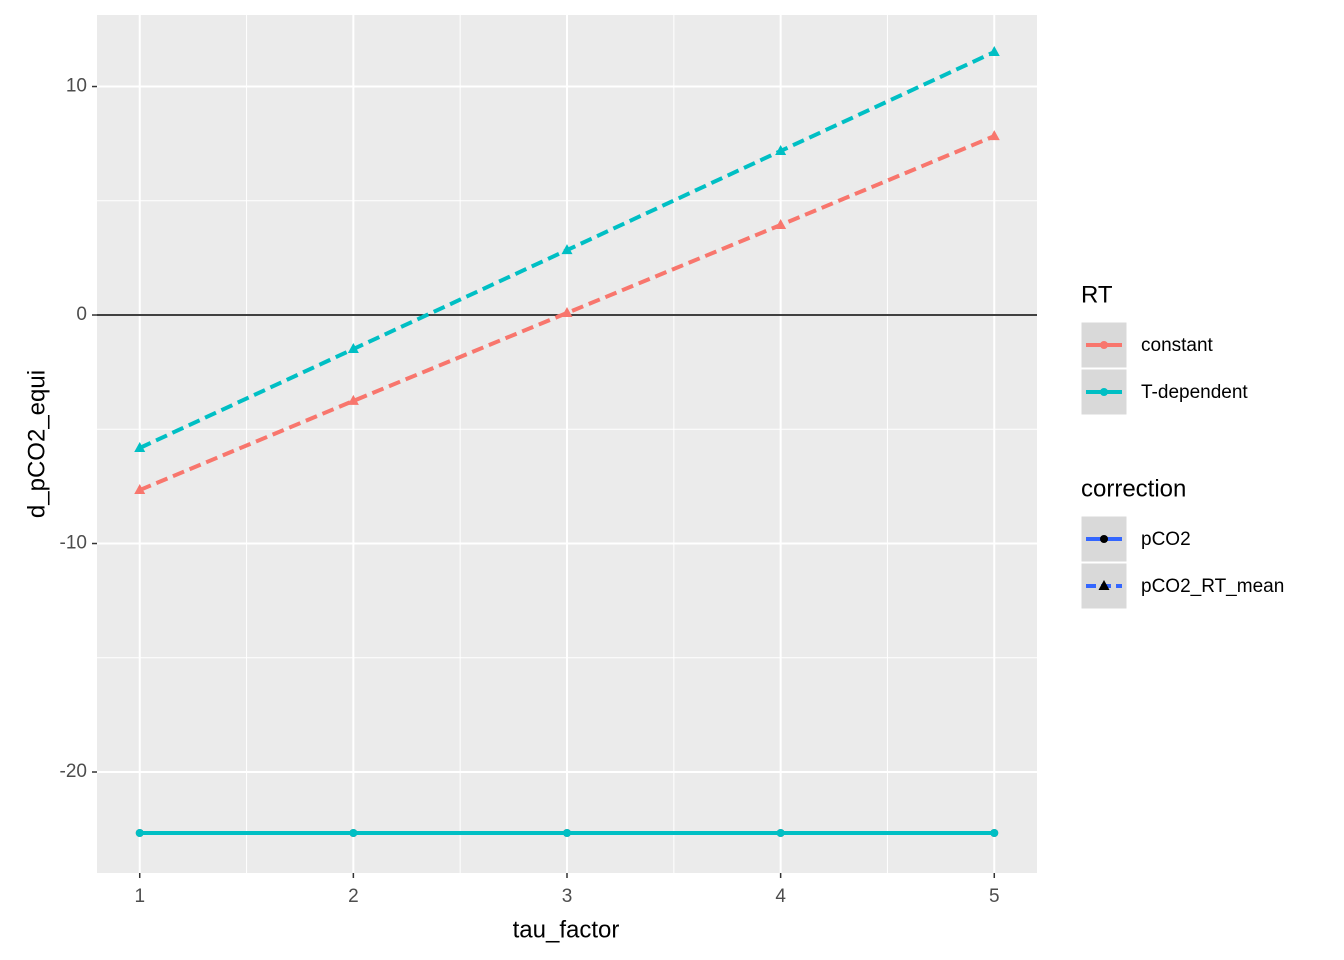  What do you see at coordinates (1194, 392) in the screenshot?
I see `legend-label: T-dependent` at bounding box center [1194, 392].